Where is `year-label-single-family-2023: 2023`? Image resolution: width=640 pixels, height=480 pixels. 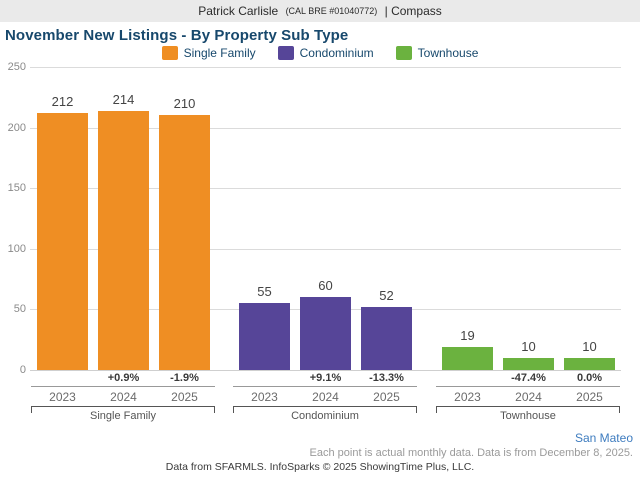 year-label-single-family-2023: 2023 is located at coordinates (62, 397).